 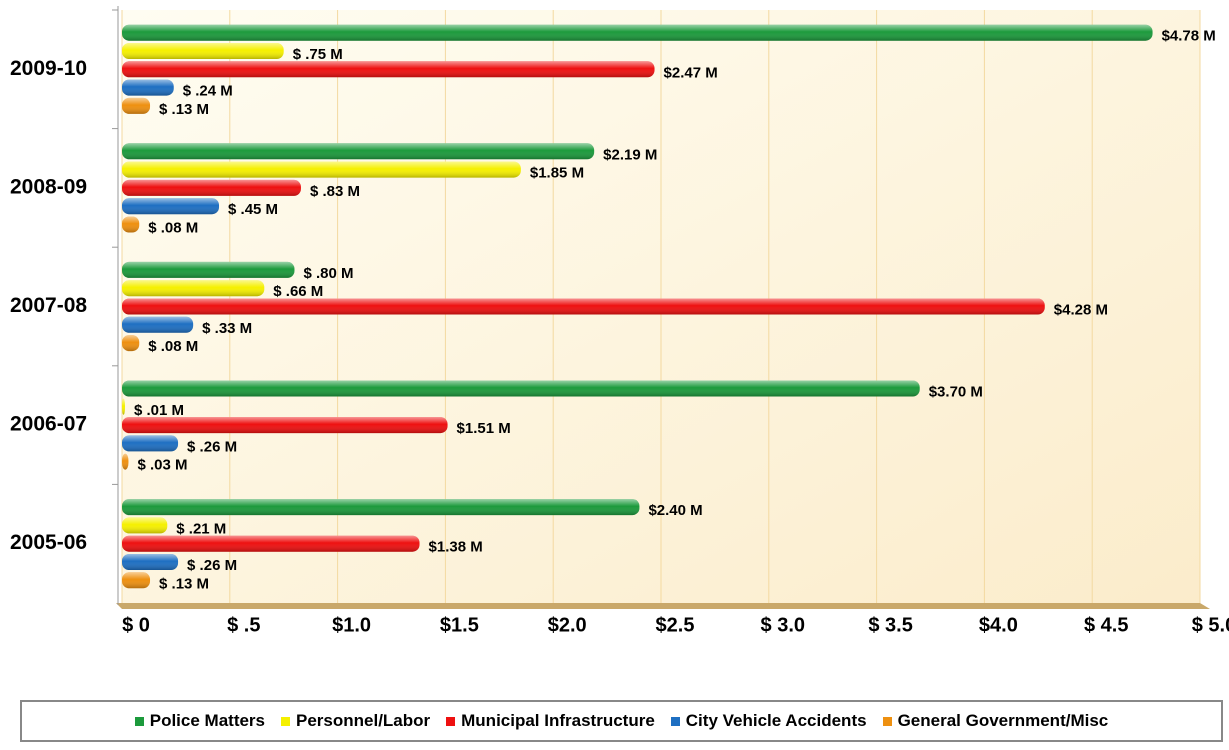 I want to click on y-tick-label: 2009-10, so click(x=48, y=68).